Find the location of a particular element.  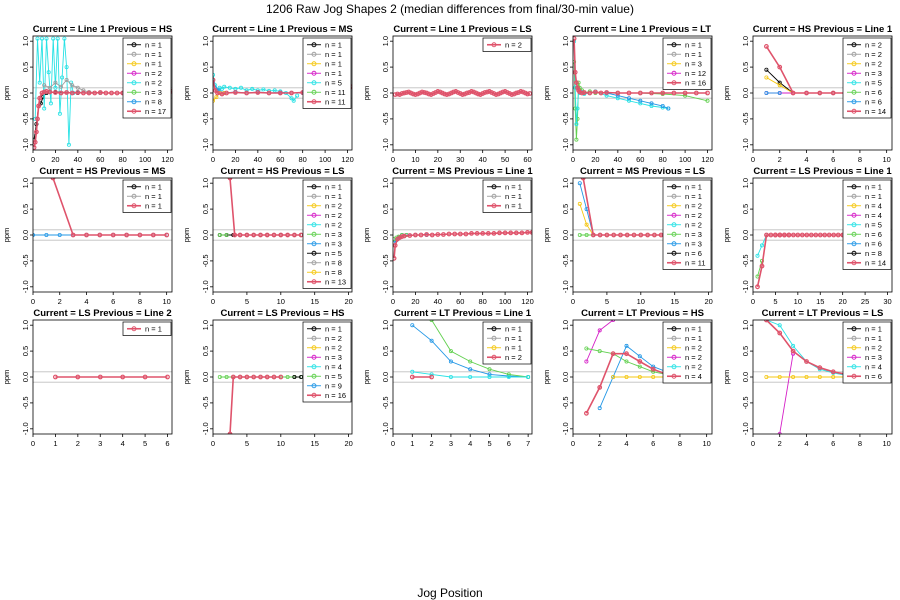

legend-box is located at coordinates (327, 362).